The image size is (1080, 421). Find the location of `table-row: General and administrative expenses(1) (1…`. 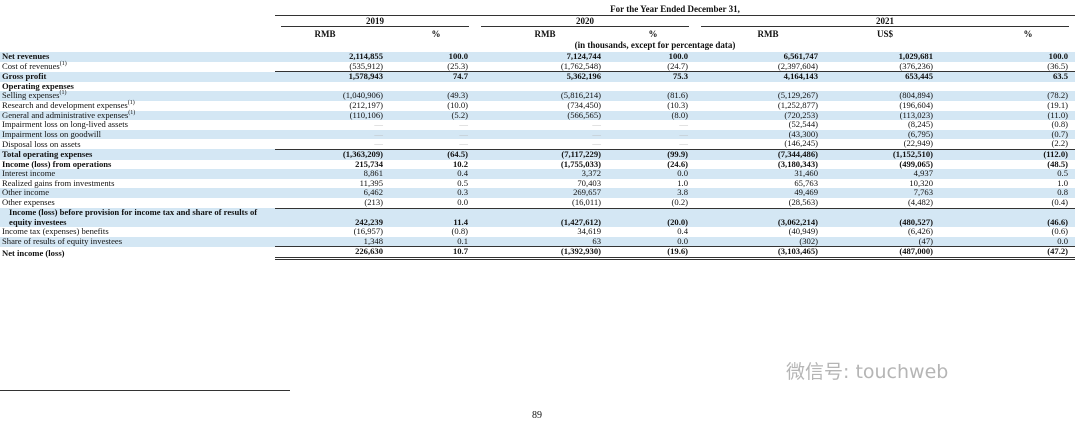

table-row: General and administrative expenses(1) (1… is located at coordinates (537, 115).